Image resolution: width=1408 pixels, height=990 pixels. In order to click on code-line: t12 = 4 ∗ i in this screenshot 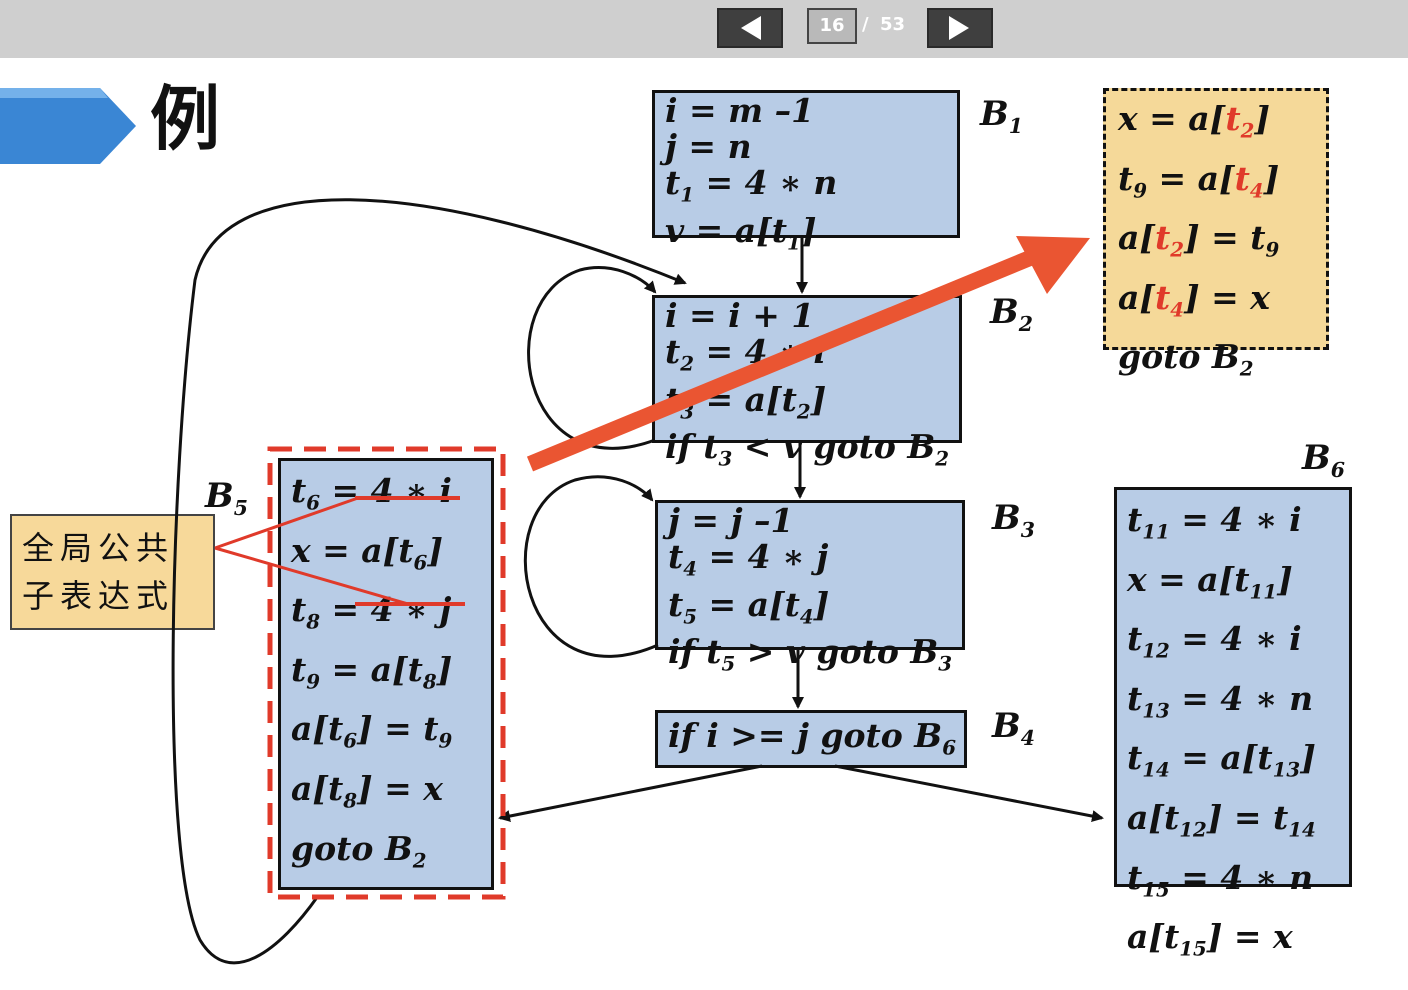, I will do `click(1214, 641)`.